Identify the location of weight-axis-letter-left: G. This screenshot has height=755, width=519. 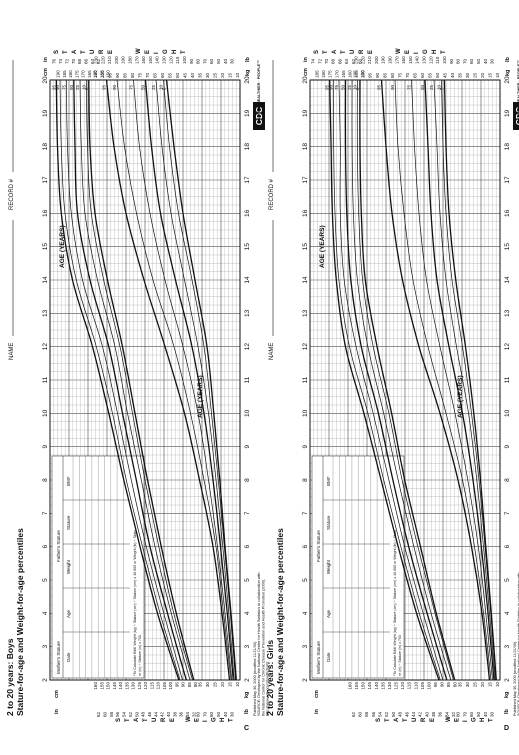
(475, 719).